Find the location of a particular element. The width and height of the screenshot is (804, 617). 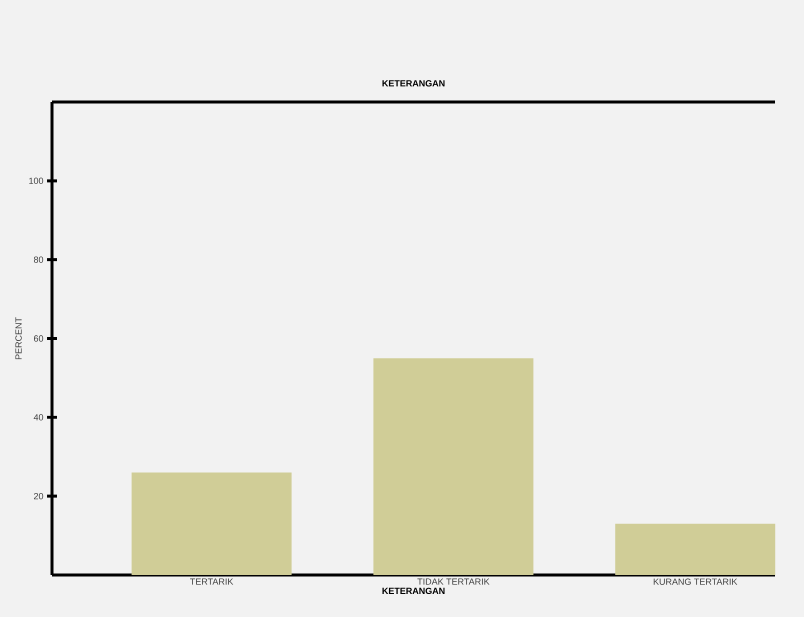

y-axis-title: PERCENT is located at coordinates (18, 338).